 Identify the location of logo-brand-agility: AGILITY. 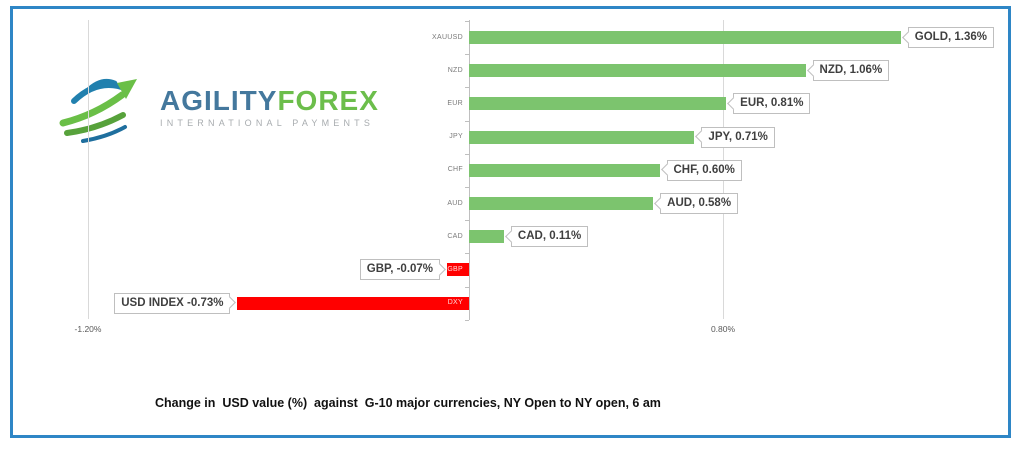
(219, 100).